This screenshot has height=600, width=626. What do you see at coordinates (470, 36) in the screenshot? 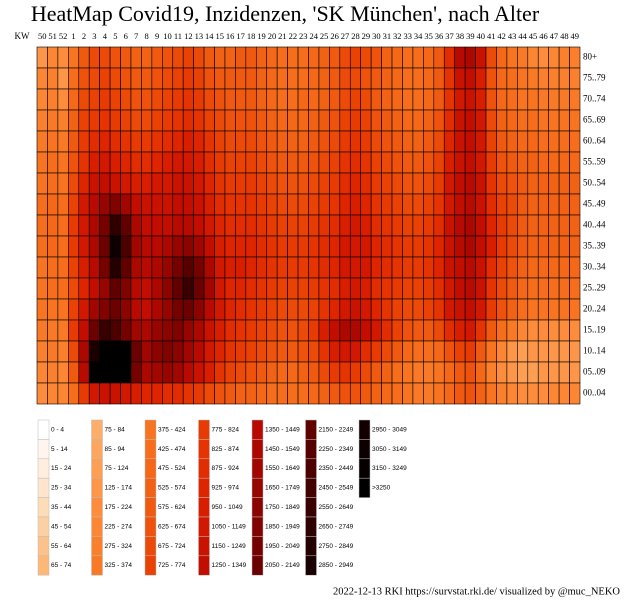
I see `x-tick-label: 39` at bounding box center [470, 36].